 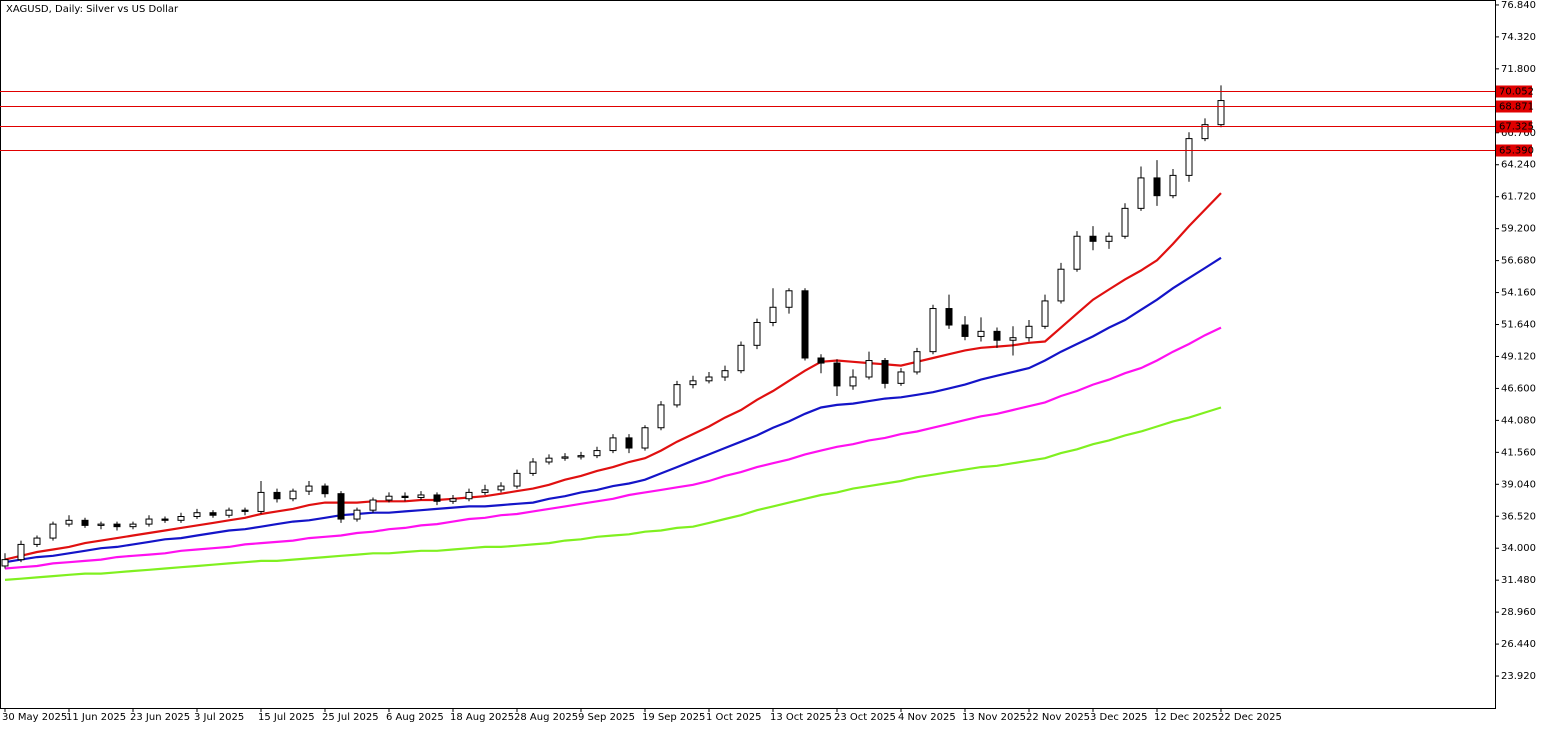 What do you see at coordinates (801, 717) in the screenshot?
I see `x-tick-label: 13 Oct 2025` at bounding box center [801, 717].